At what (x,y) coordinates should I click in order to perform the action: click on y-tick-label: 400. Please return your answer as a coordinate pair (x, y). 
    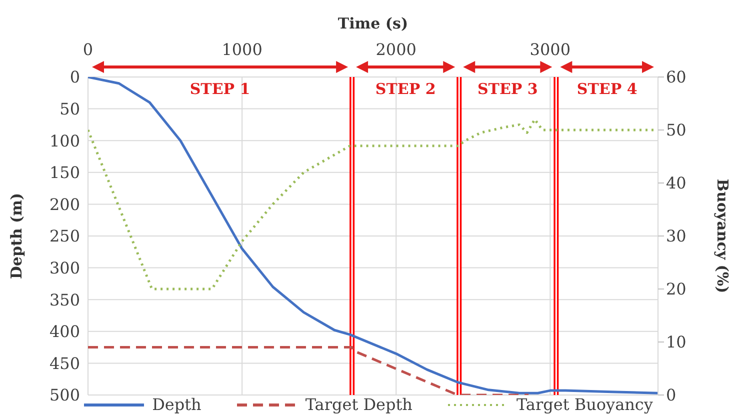
    Looking at the image, I should click on (64, 332).